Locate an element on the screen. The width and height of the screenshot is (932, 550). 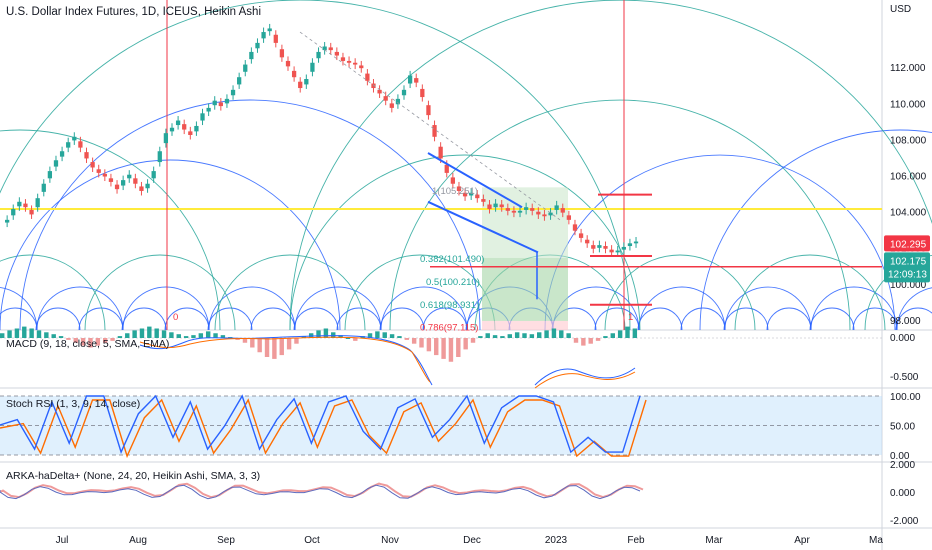
time-tick: Feb is located at coordinates (636, 540).